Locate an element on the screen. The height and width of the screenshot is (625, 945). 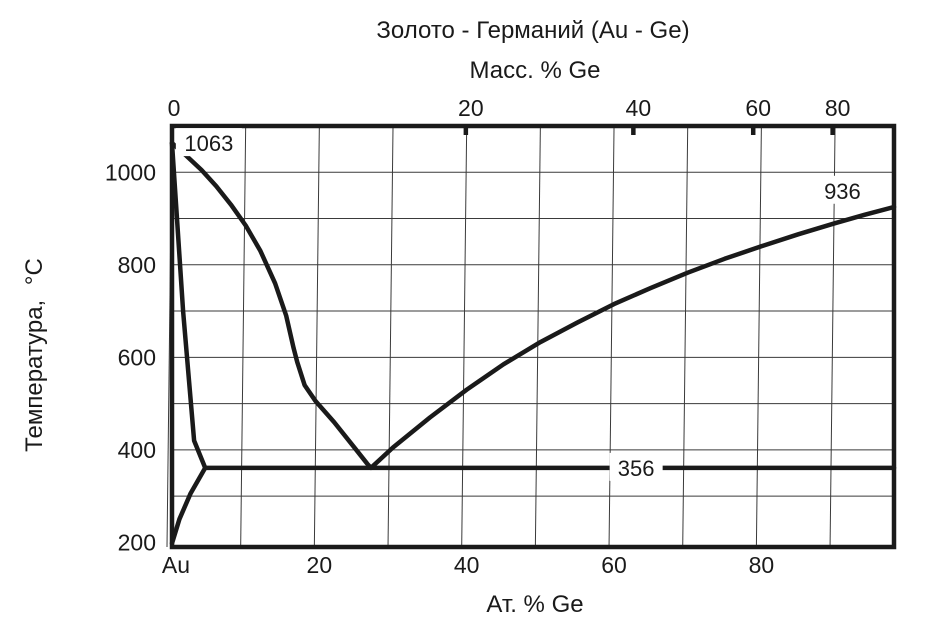
y-tick-label: 400 is located at coordinates (137, 450).